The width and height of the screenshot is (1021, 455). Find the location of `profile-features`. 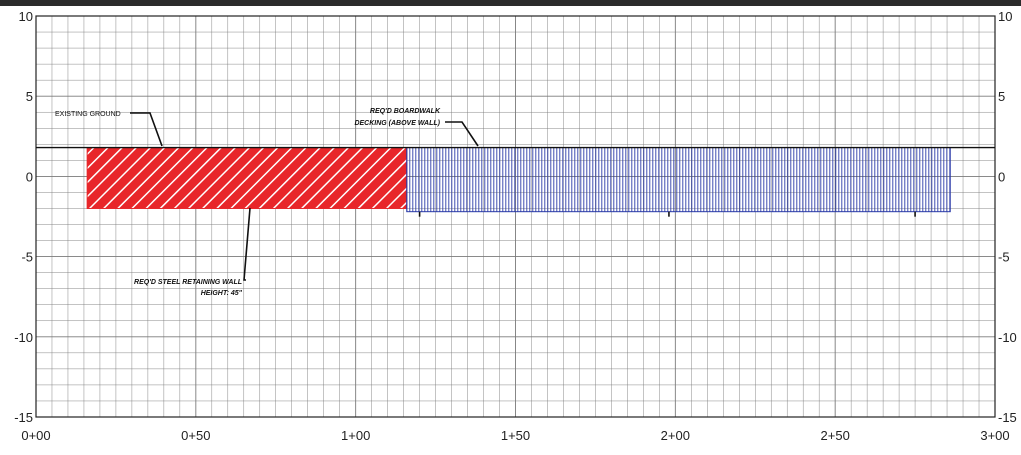

profile-features is located at coordinates (515, 181).